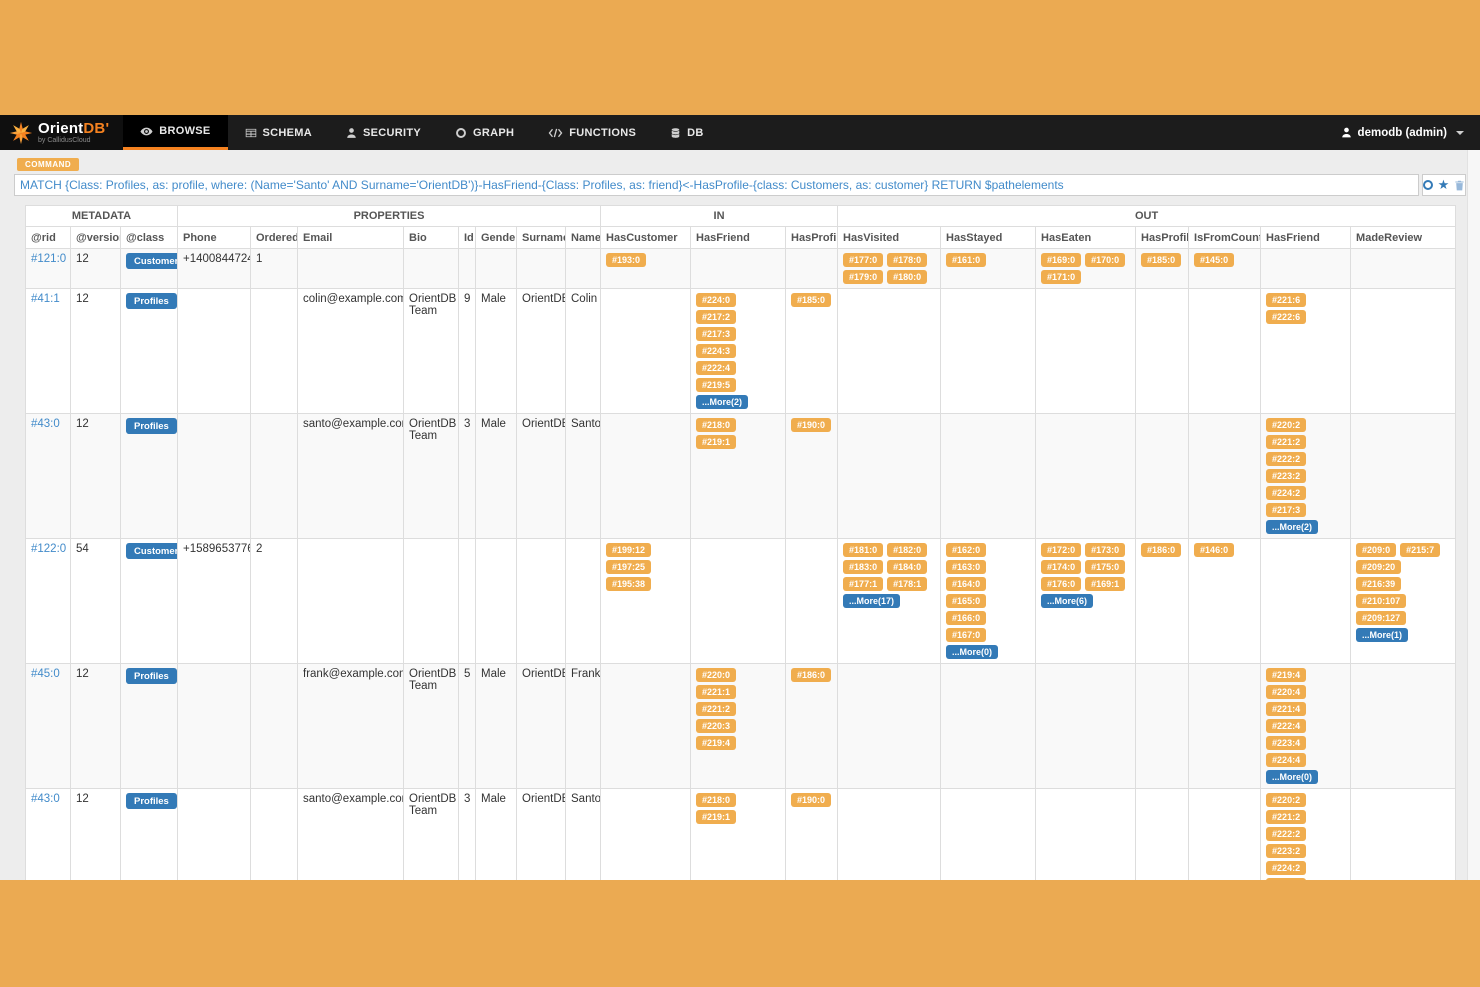  What do you see at coordinates (907, 584) in the screenshot?
I see `record-link-badge: #178:1` at bounding box center [907, 584].